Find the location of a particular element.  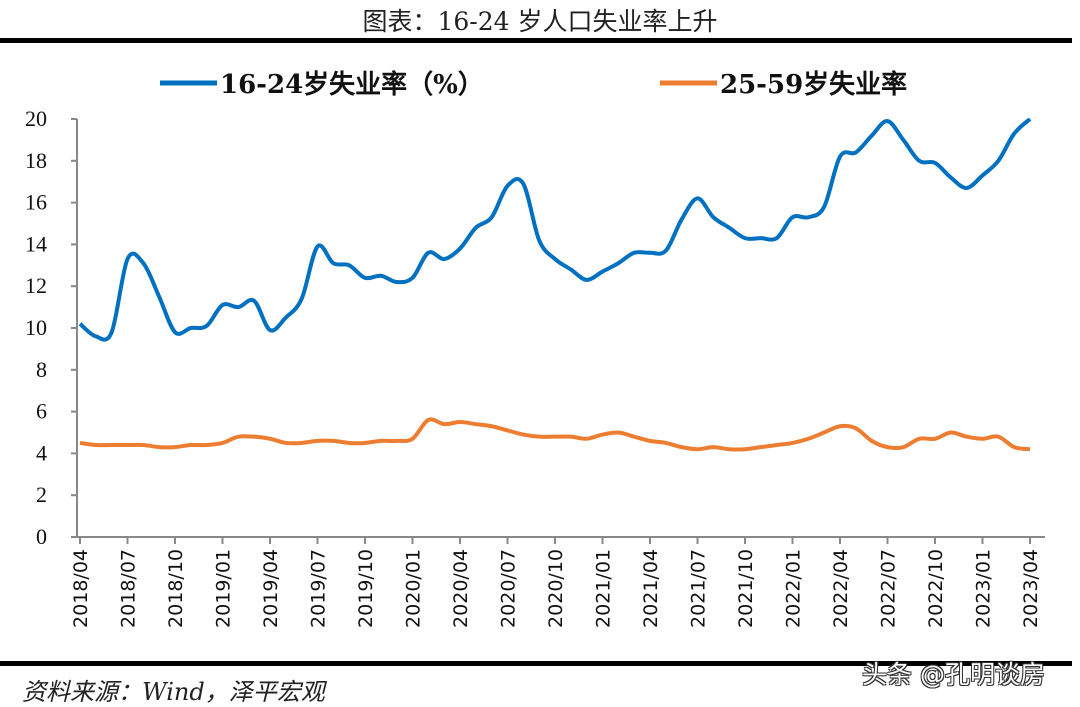

x-tick-label: 2020/01 is located at coordinates (414, 588).